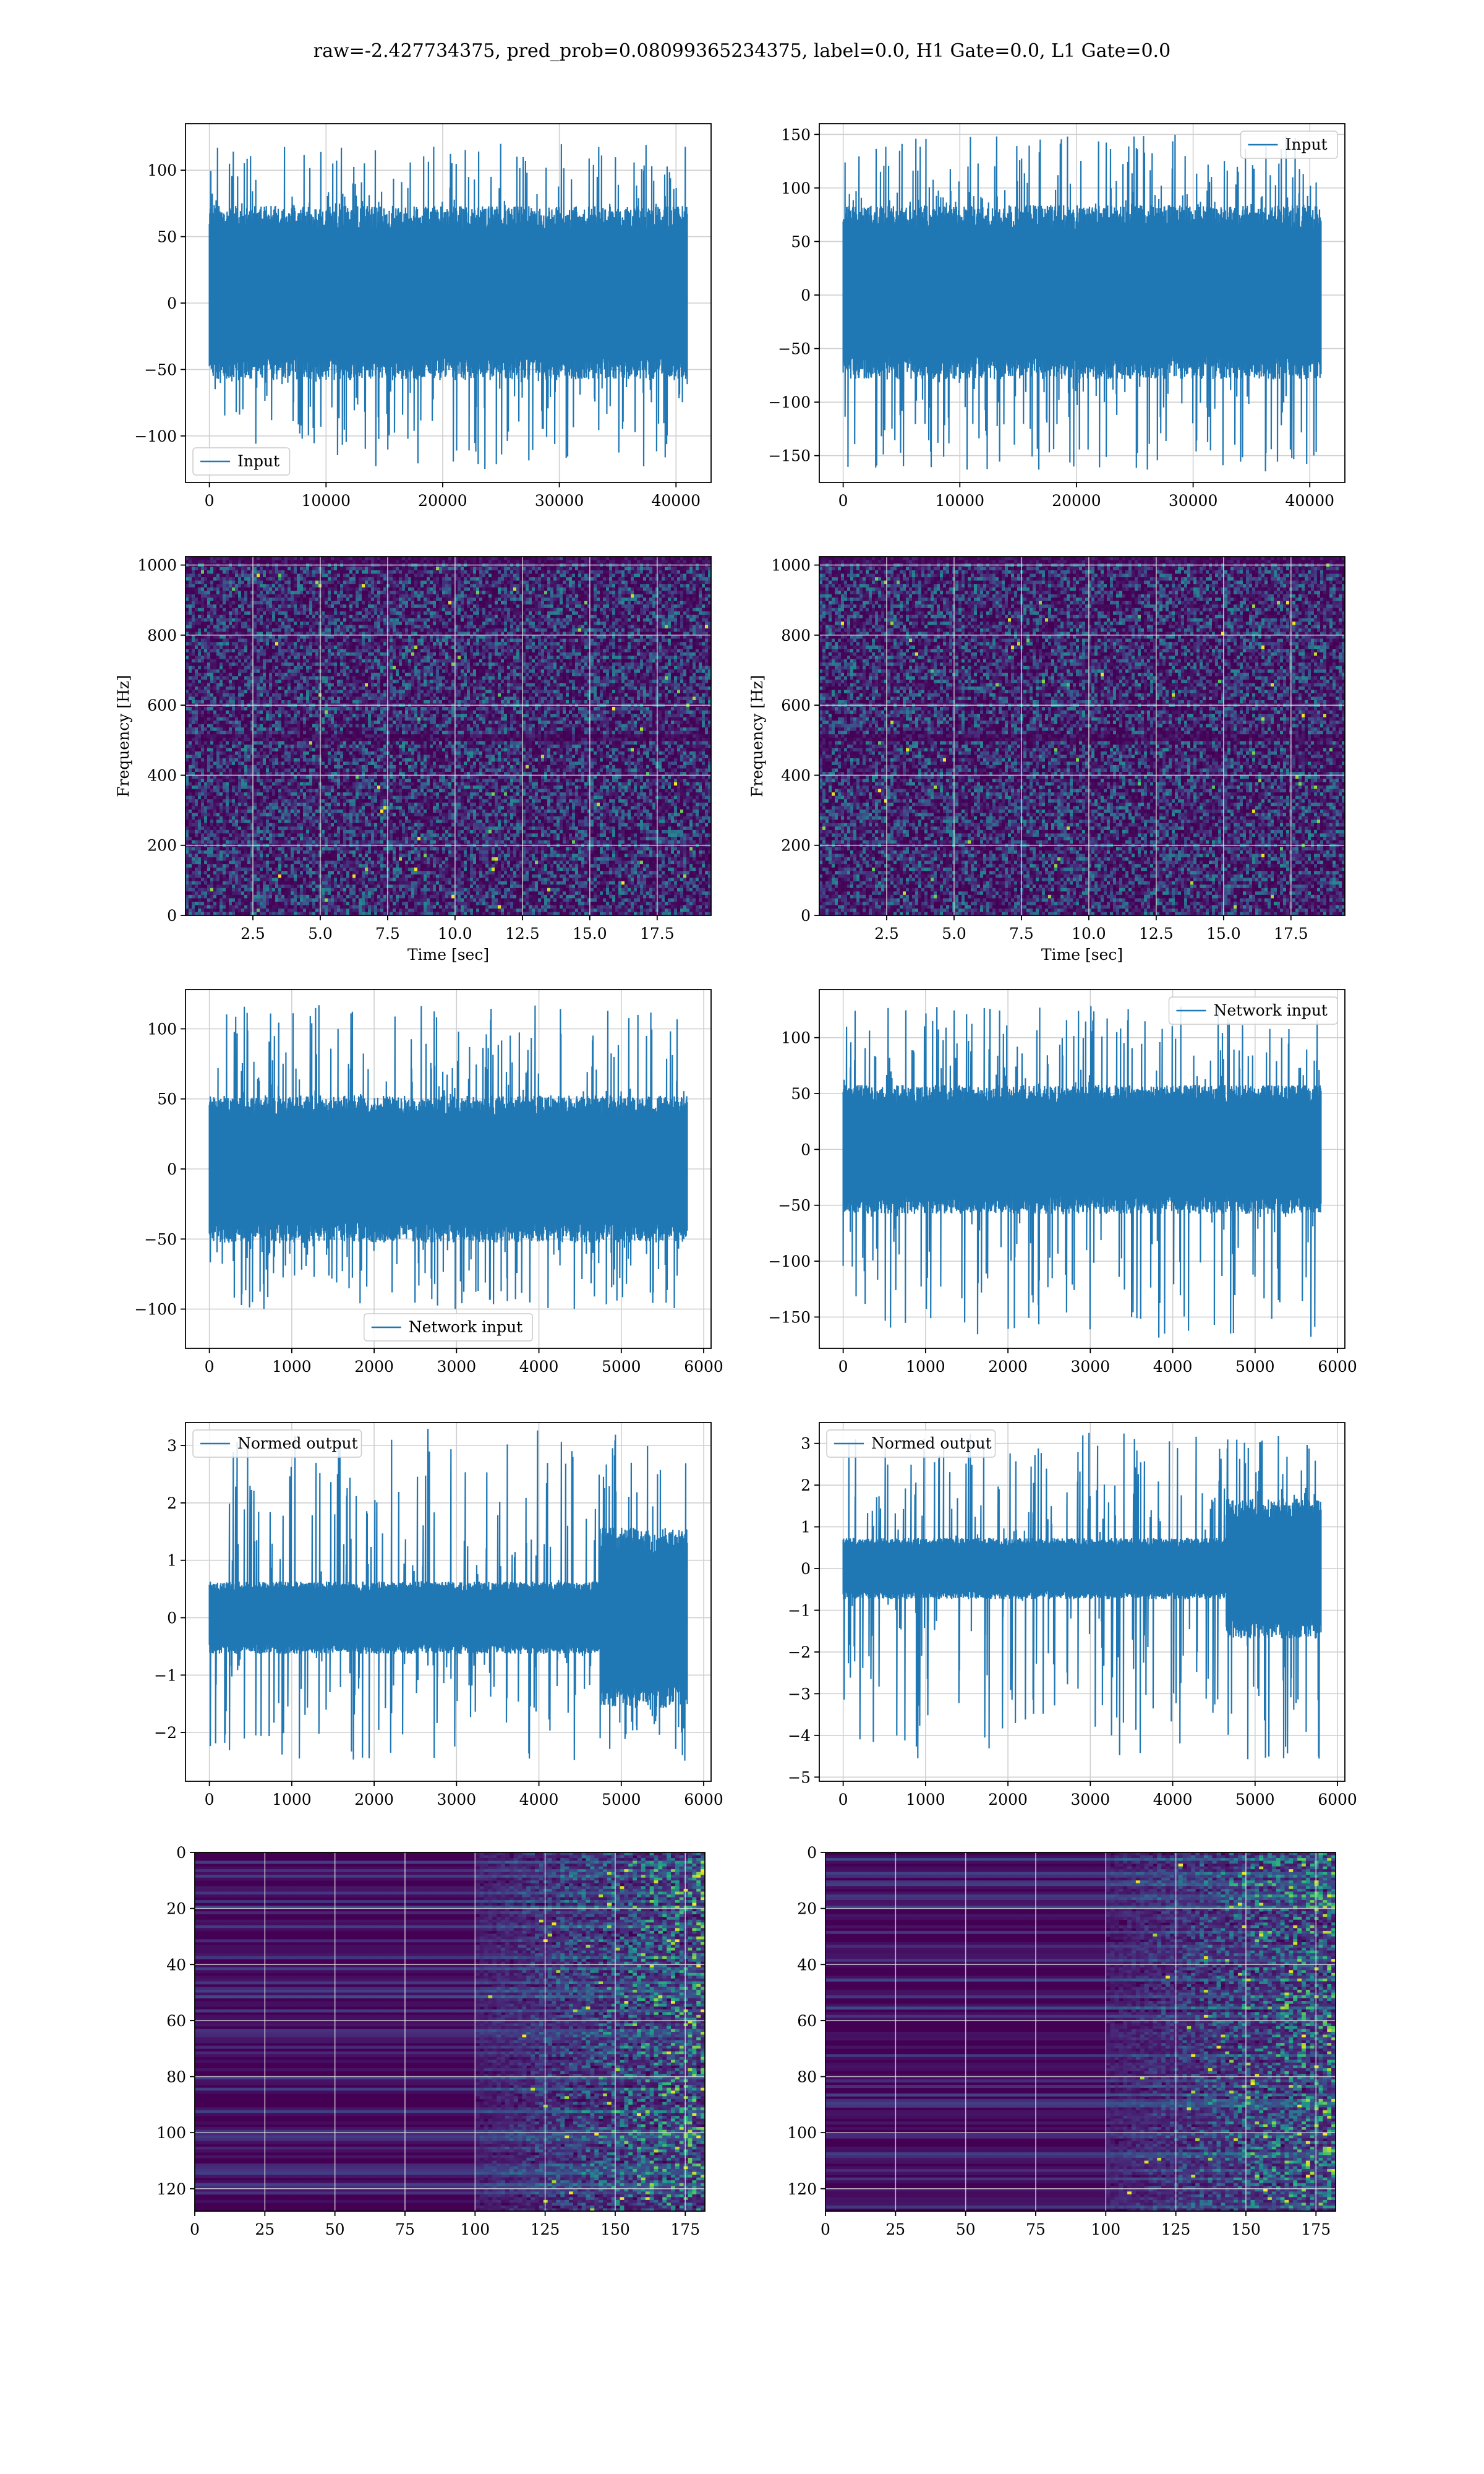 This screenshot has height=2474, width=1484. What do you see at coordinates (796, 846) in the screenshot?
I see `l1-spectrogram-y-tick-label: 200` at bounding box center [796, 846].